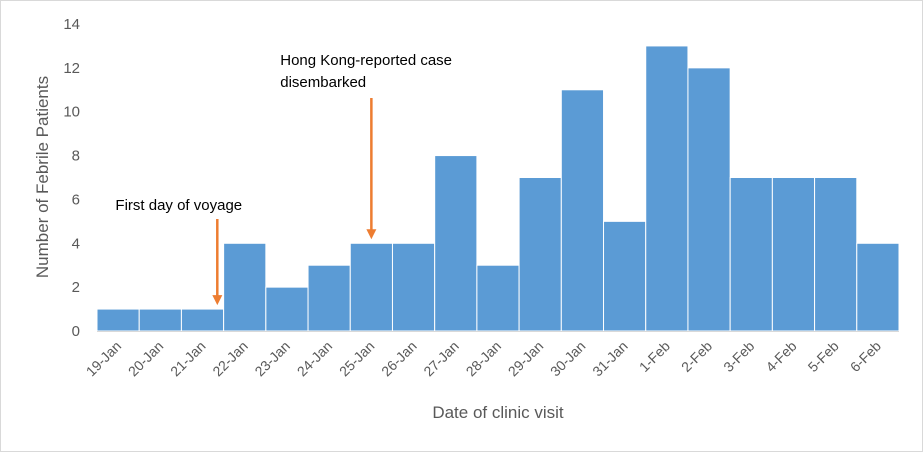 The image size is (923, 453). What do you see at coordinates (696, 356) in the screenshot?
I see `x-tick-label: 2-Feb` at bounding box center [696, 356].